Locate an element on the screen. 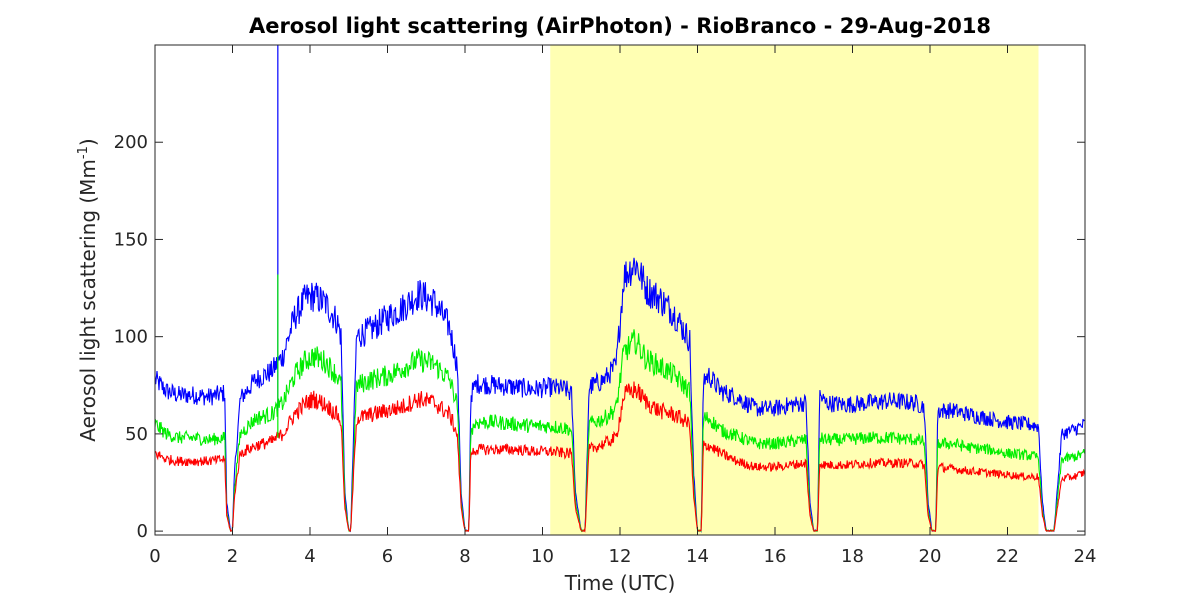 Image resolution: width=1200 pixels, height=600 pixels. y-axis-label-main: Aerosol light scattering (Mm is located at coordinates (88, 300).